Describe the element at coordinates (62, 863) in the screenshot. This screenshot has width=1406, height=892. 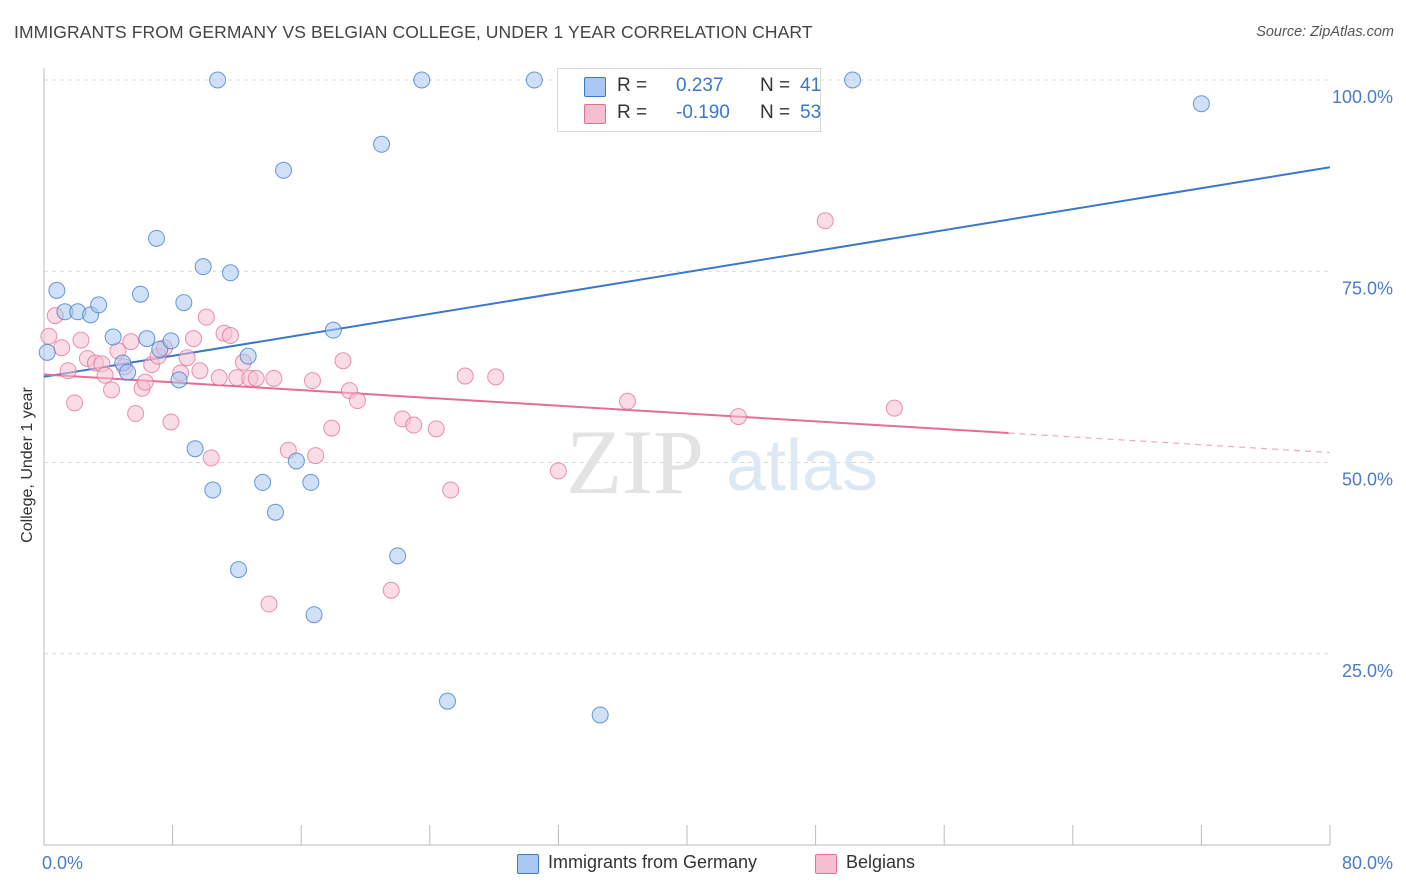
I see `x-tick-label: 0.0%` at that location.